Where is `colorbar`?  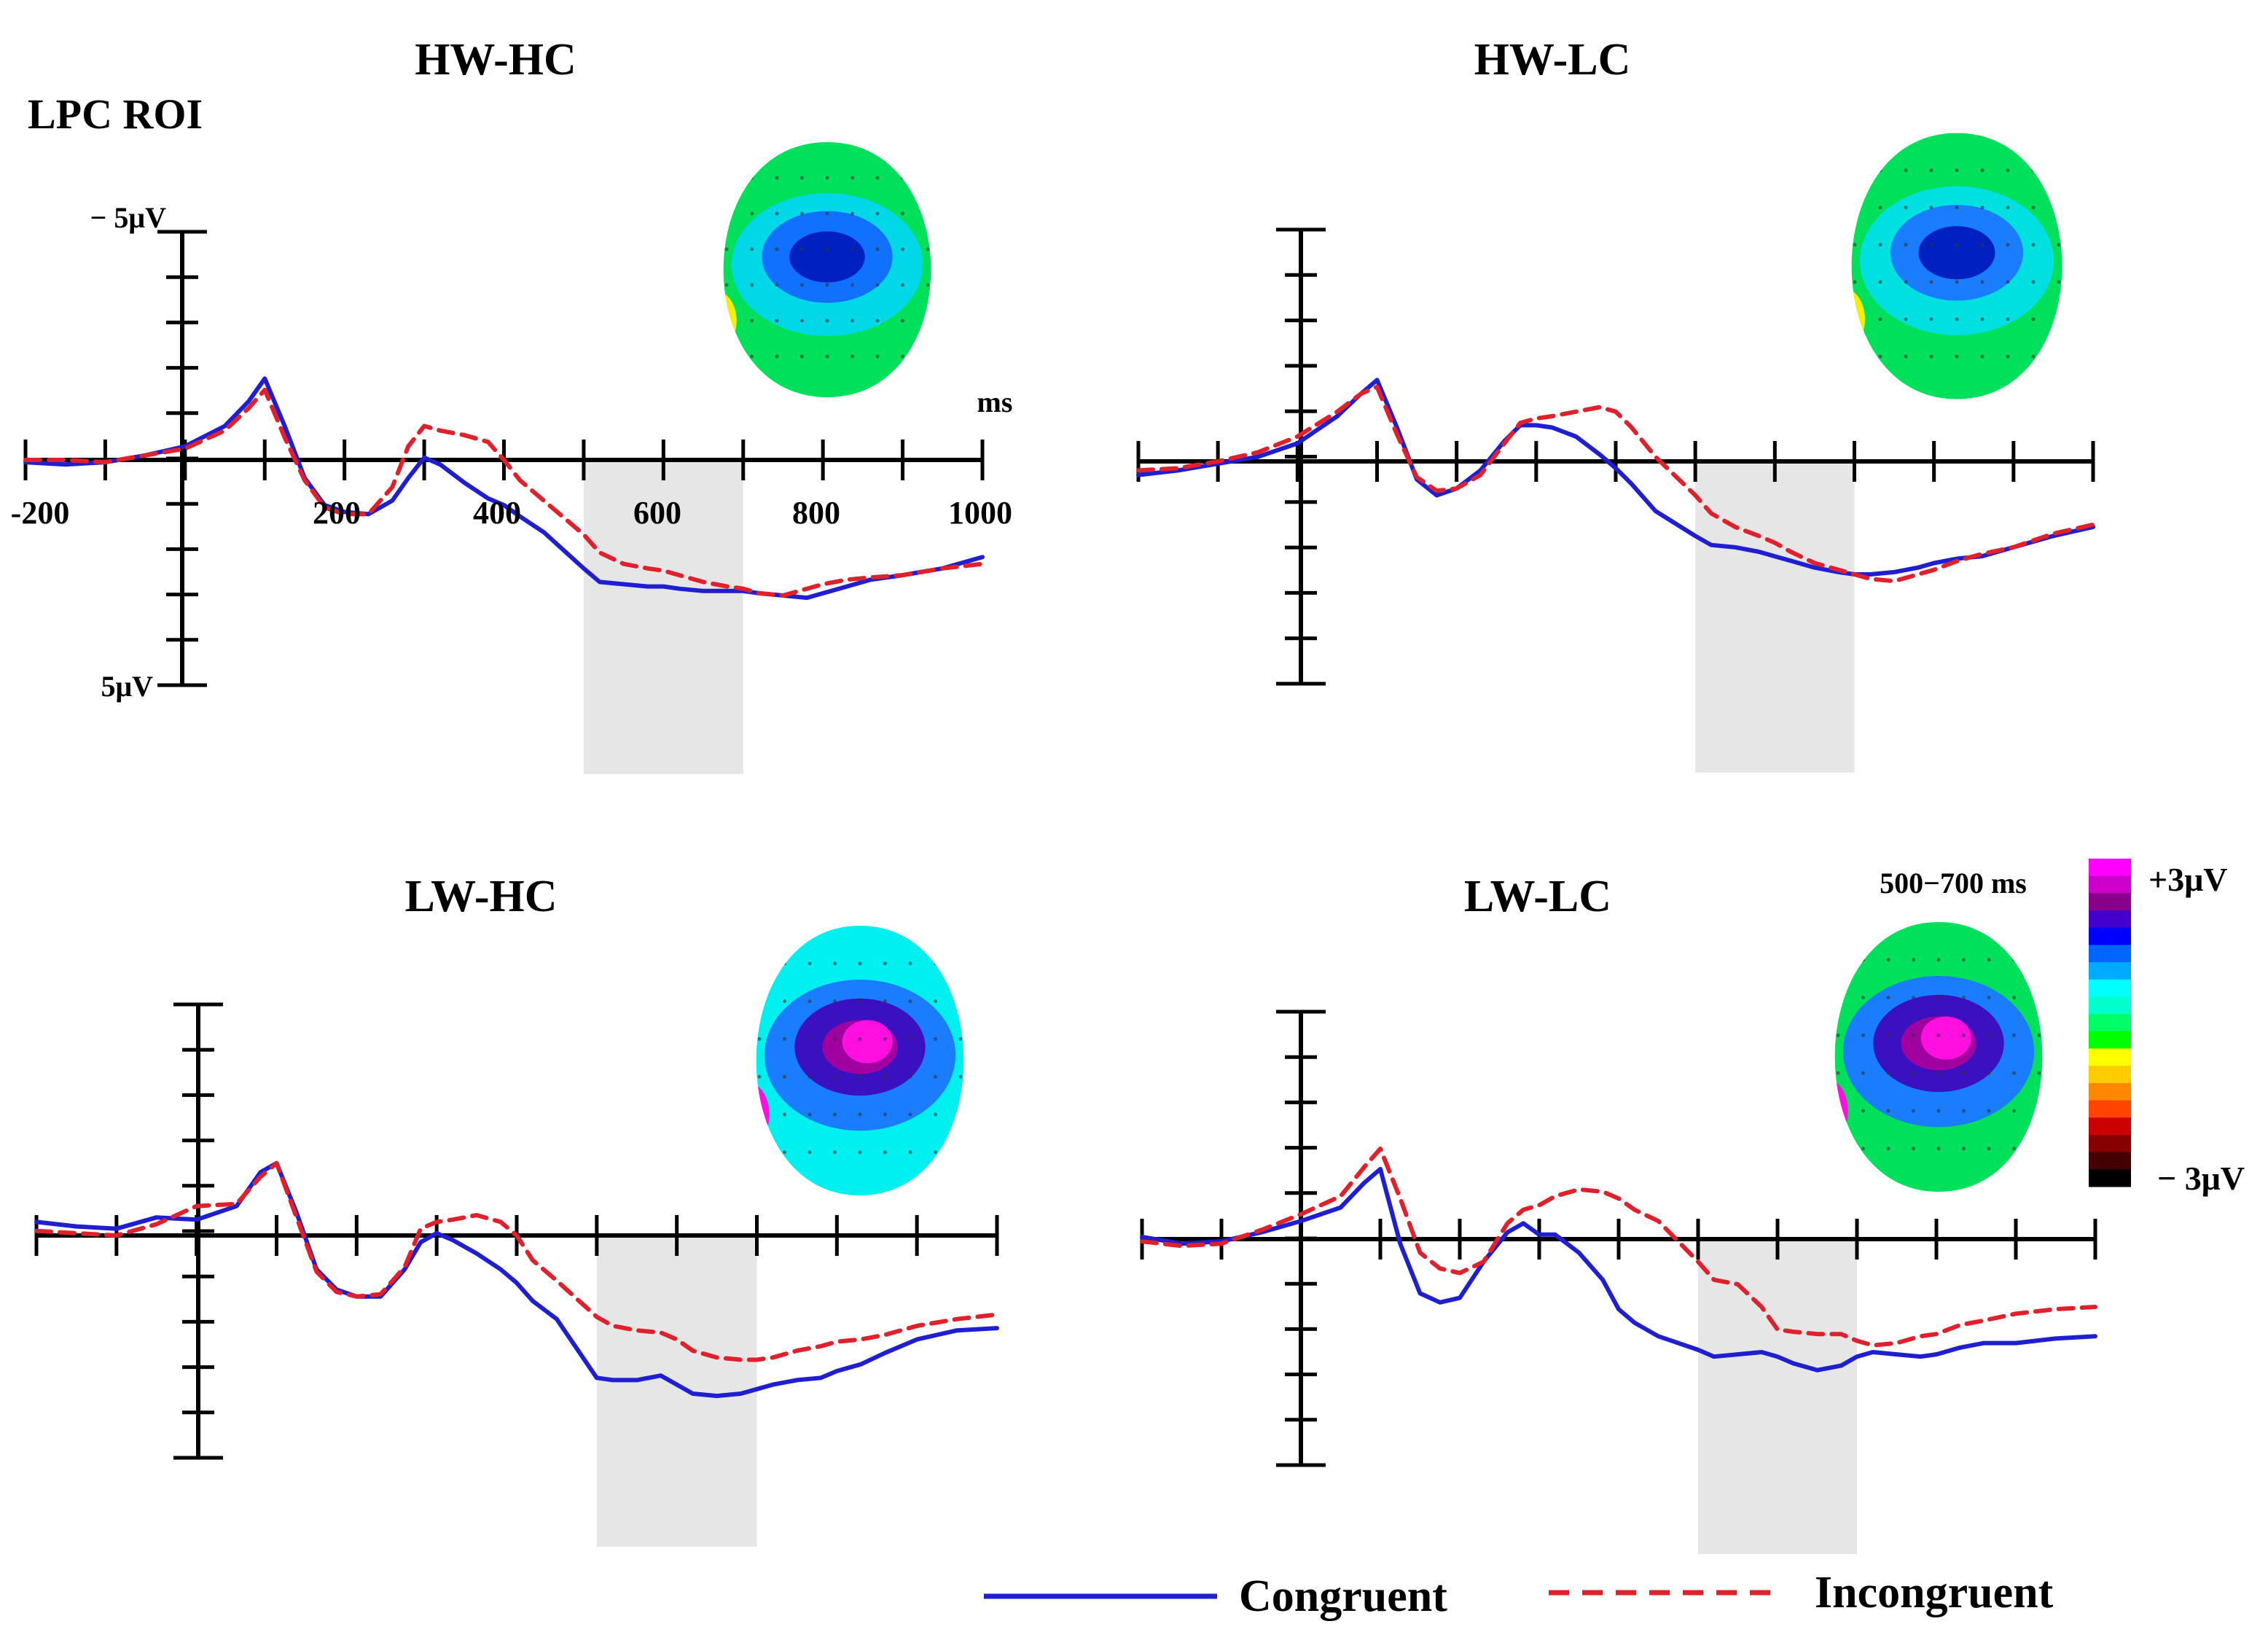 colorbar is located at coordinates (2110, 1023).